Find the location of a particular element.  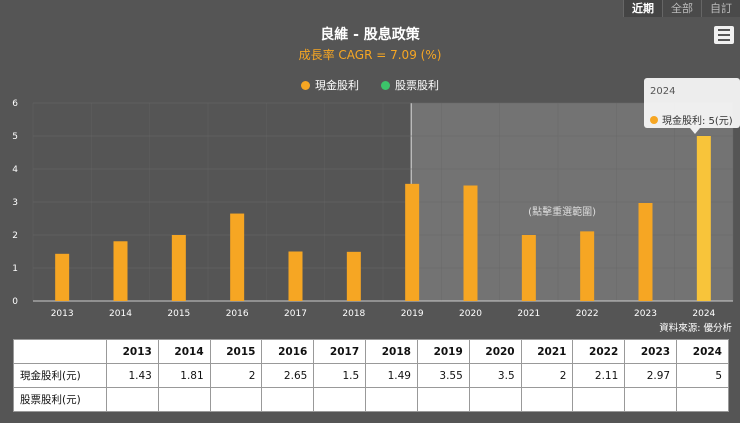

table-header-year: 2022 is located at coordinates (599, 351).